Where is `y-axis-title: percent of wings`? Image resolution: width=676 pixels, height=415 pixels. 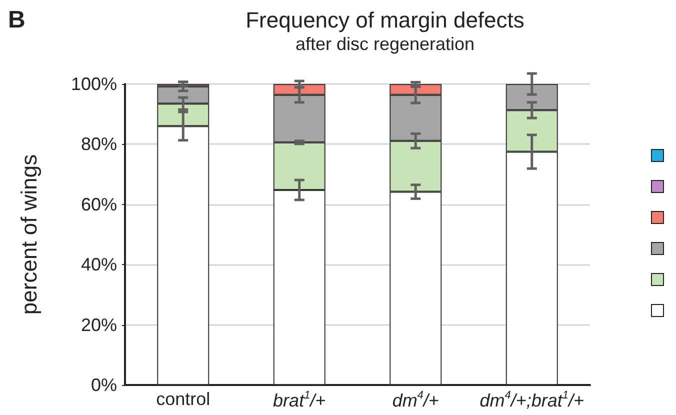 y-axis-title: percent of wings is located at coordinates (29, 234).